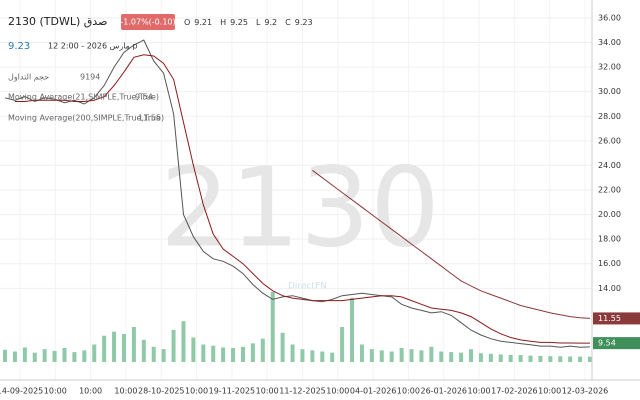  I want to click on x-tick-label: 12-03-2026, so click(585, 391).